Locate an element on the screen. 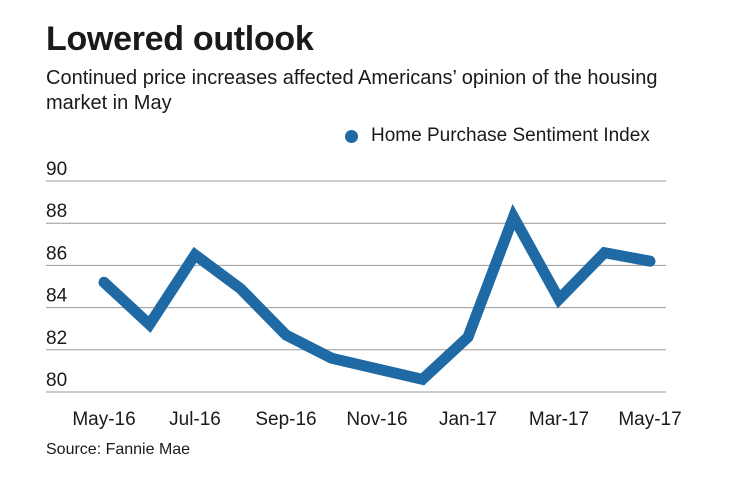 The width and height of the screenshot is (740, 482). x-tick-label: May-17 is located at coordinates (649, 419).